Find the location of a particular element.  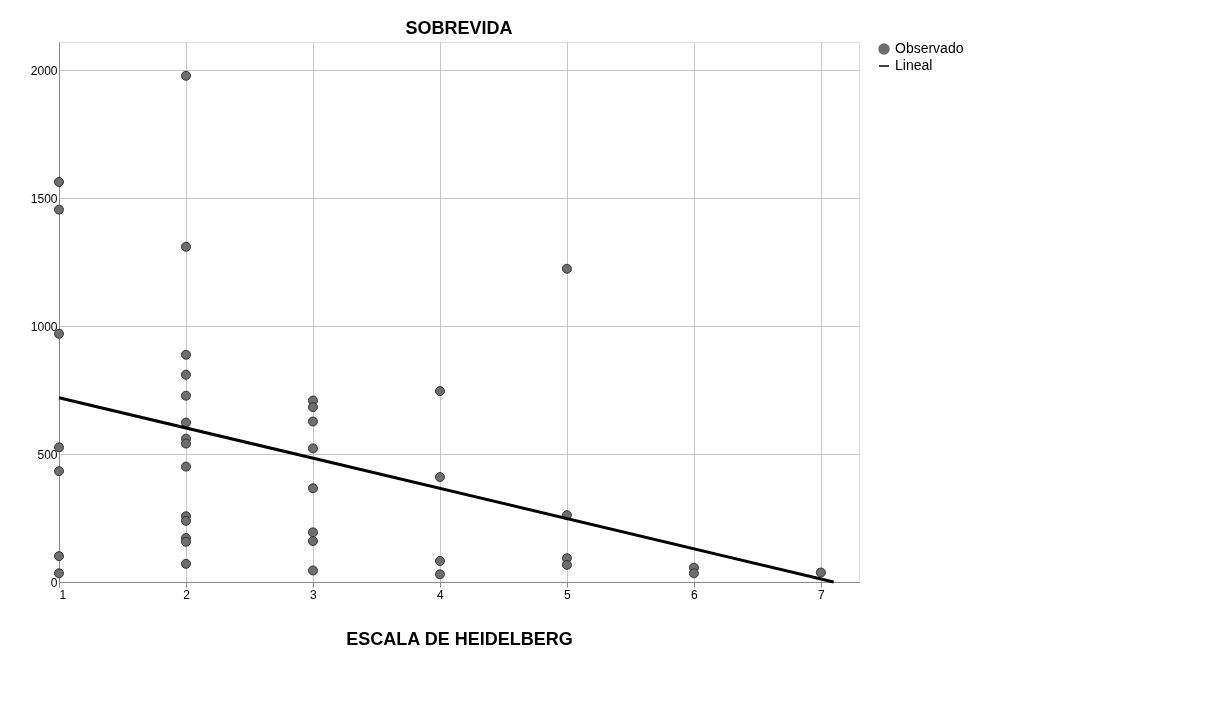

x-tick-label: 6 is located at coordinates (695, 594).